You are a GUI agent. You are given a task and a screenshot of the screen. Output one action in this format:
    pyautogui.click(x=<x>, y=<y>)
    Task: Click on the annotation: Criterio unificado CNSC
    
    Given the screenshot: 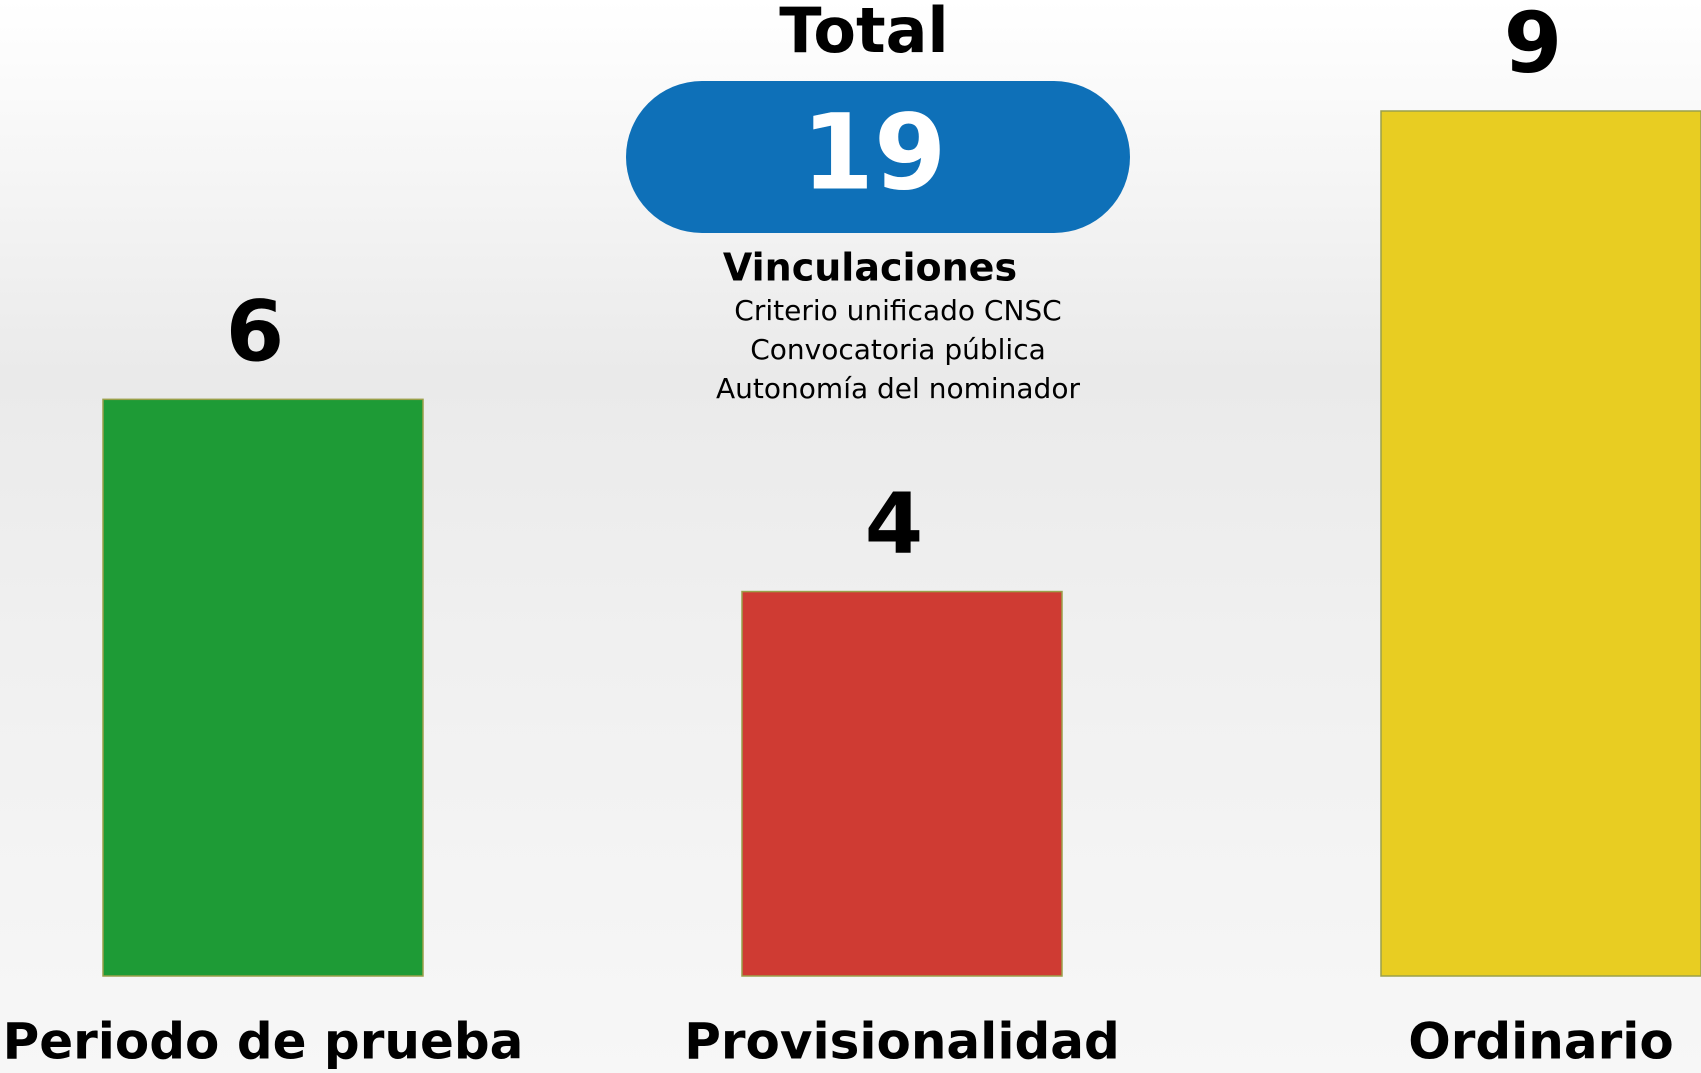 What is the action you would take?
    pyautogui.click(x=897, y=310)
    